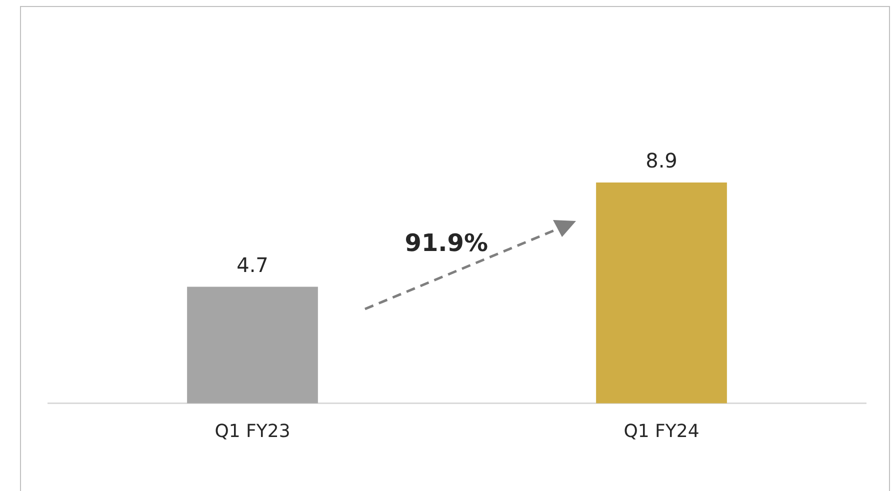 The image size is (892, 491). What do you see at coordinates (252, 431) in the screenshot?
I see `x-tick-label: Q1 FY23` at bounding box center [252, 431].